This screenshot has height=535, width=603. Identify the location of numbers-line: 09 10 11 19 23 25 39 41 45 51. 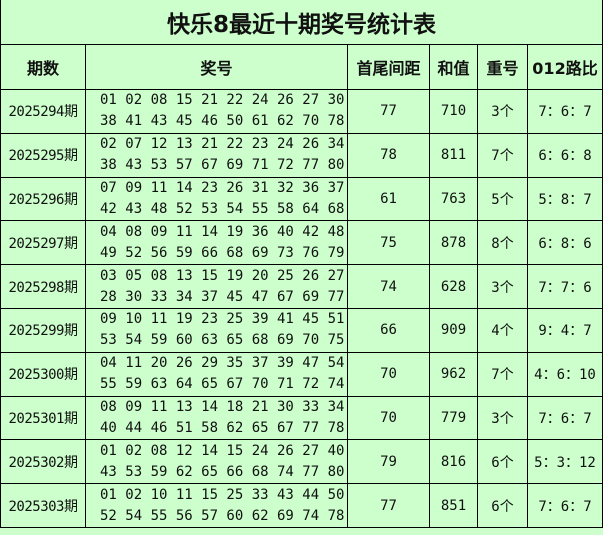
(222, 319).